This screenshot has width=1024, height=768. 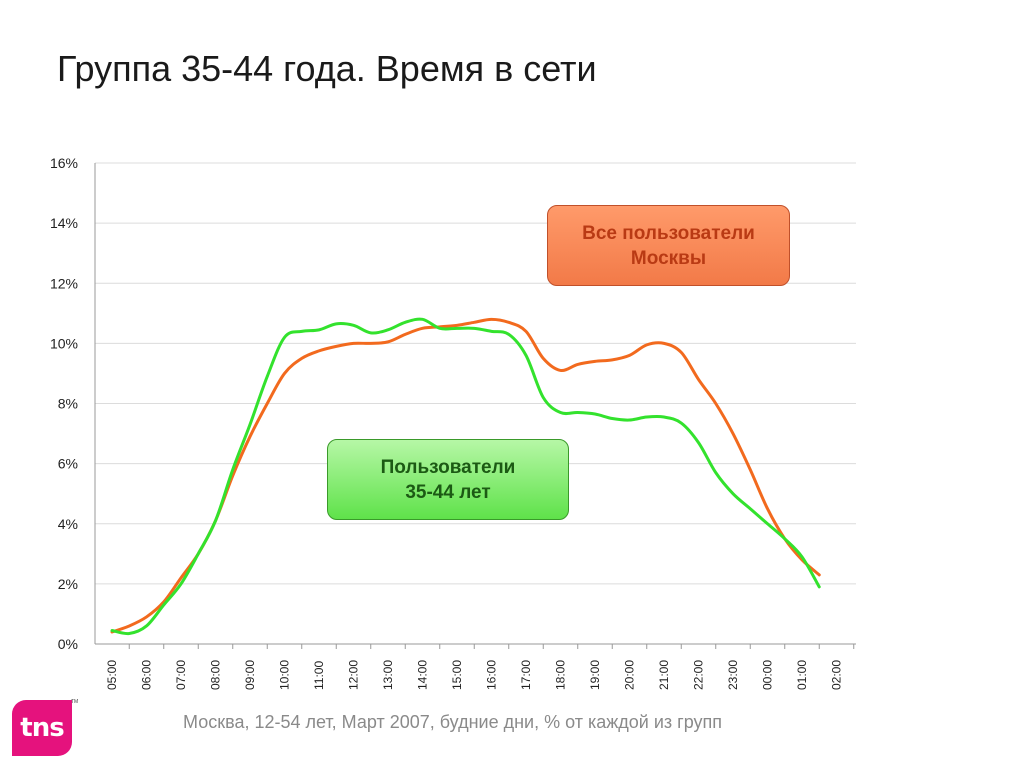 What do you see at coordinates (733, 675) in the screenshot?
I see `x-tick-label: 23:00` at bounding box center [733, 675].